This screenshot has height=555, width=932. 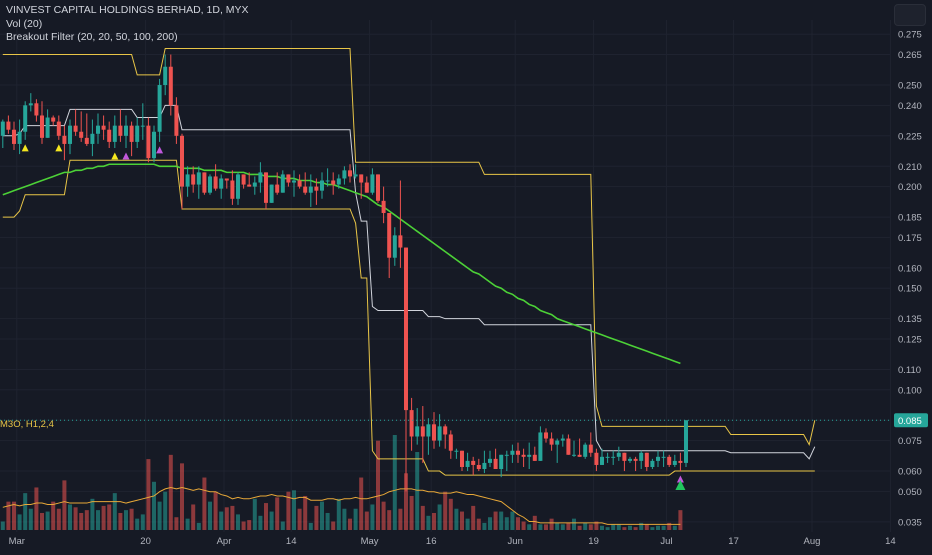 I want to click on last-price-tag-label: 0.085, so click(x=910, y=421).